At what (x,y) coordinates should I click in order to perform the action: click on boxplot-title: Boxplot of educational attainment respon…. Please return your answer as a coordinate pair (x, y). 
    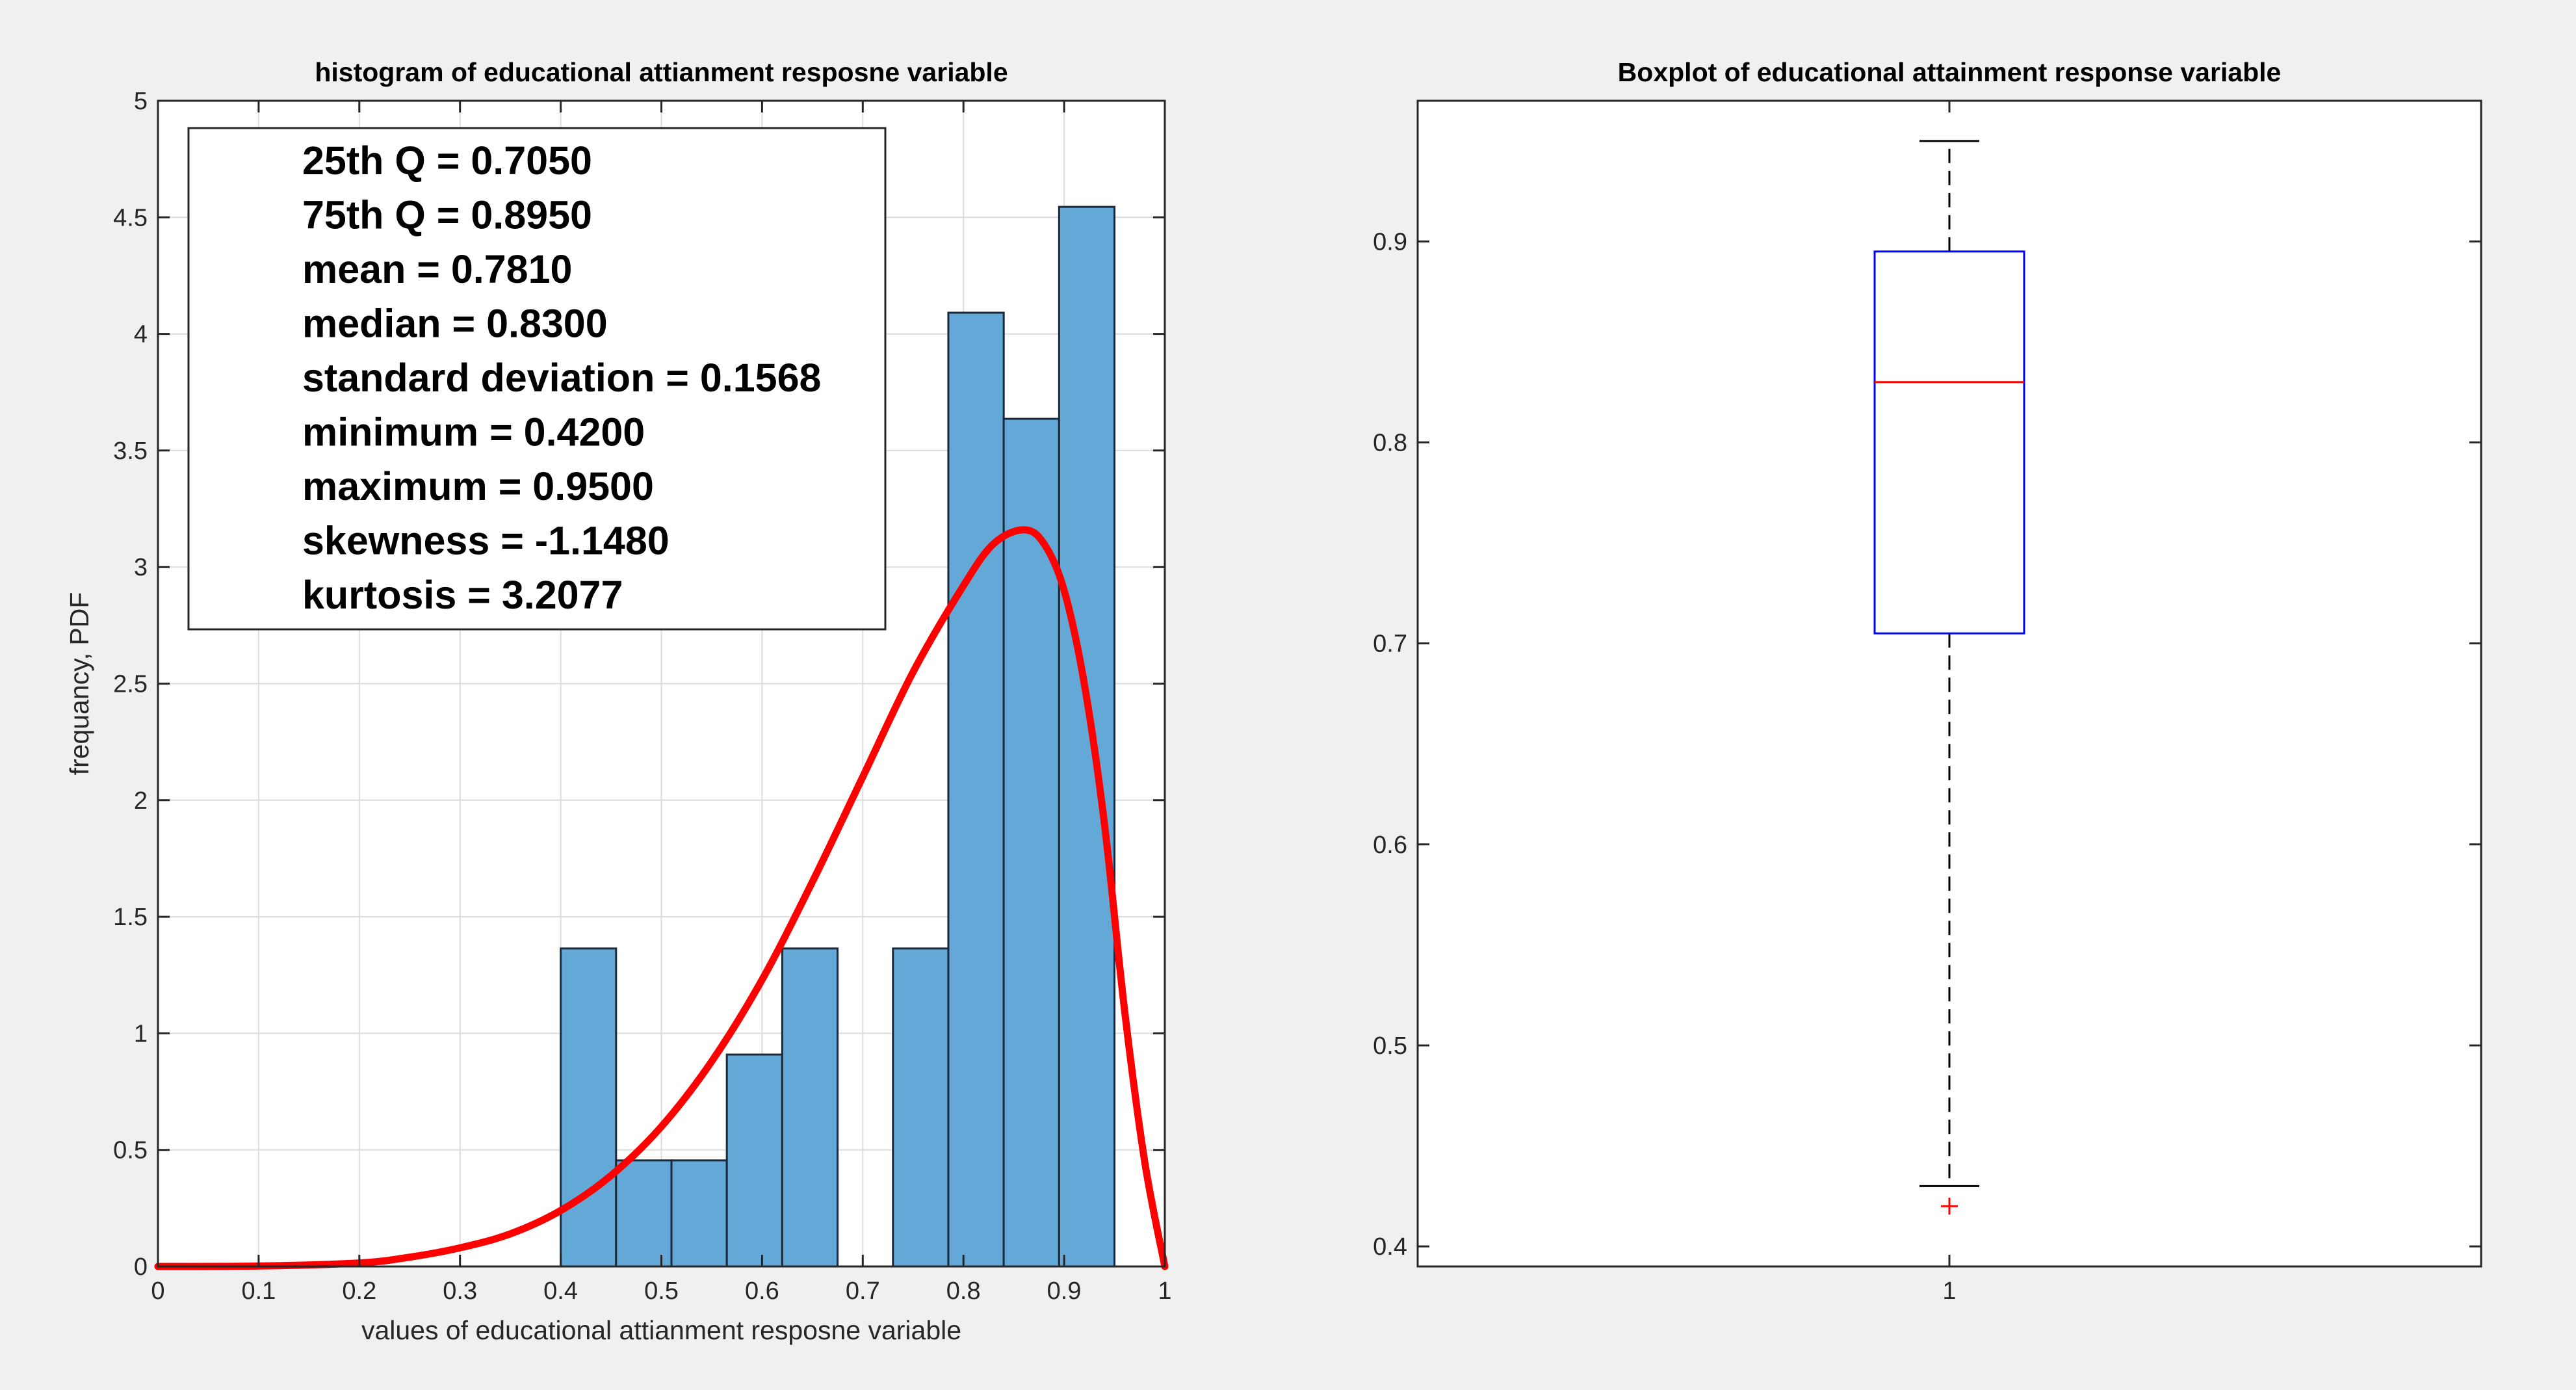
    Looking at the image, I should click on (1950, 72).